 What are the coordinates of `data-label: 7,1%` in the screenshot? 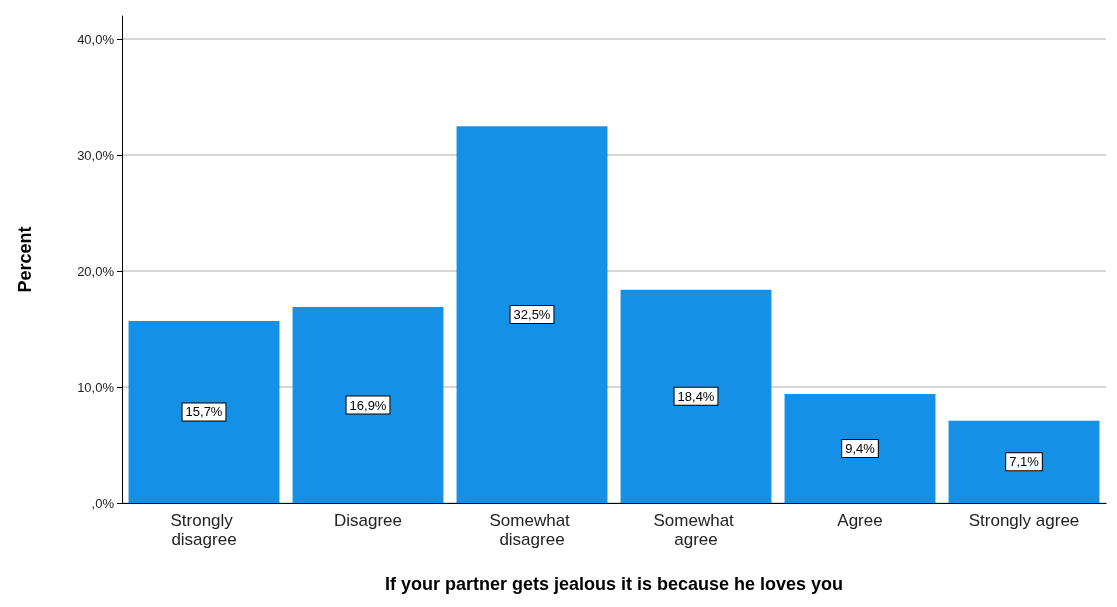 It's located at (1024, 462).